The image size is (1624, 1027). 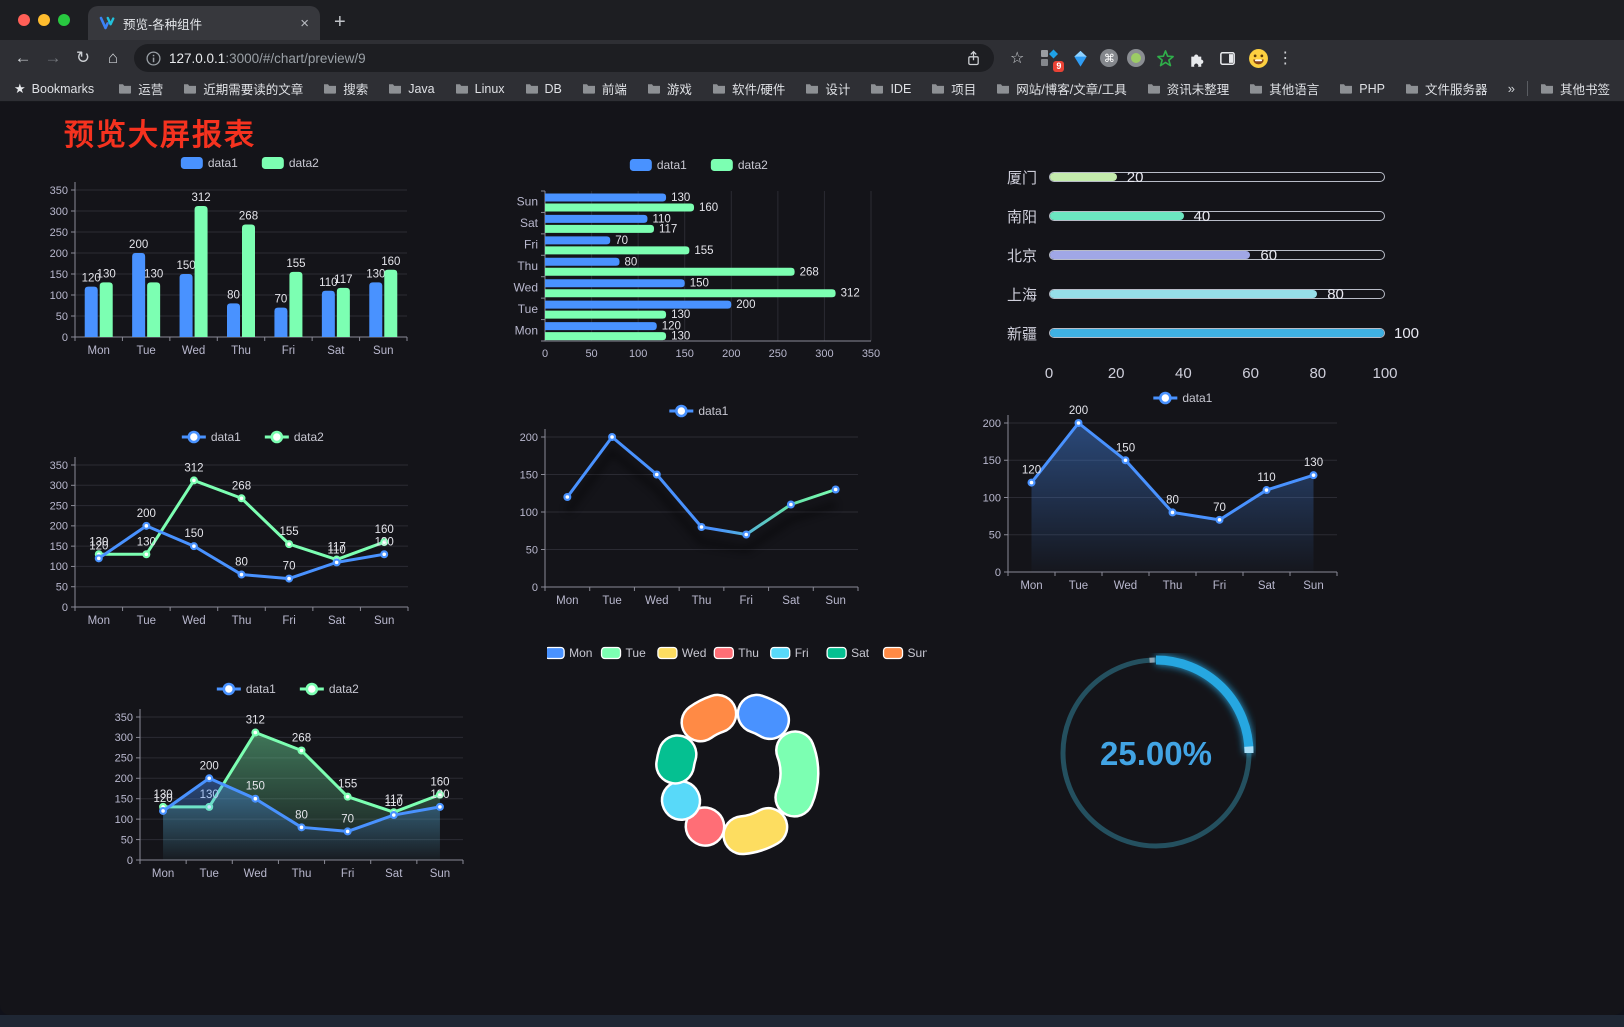 What do you see at coordinates (1196, 58) in the screenshot?
I see `puzzle-extension-icon` at bounding box center [1196, 58].